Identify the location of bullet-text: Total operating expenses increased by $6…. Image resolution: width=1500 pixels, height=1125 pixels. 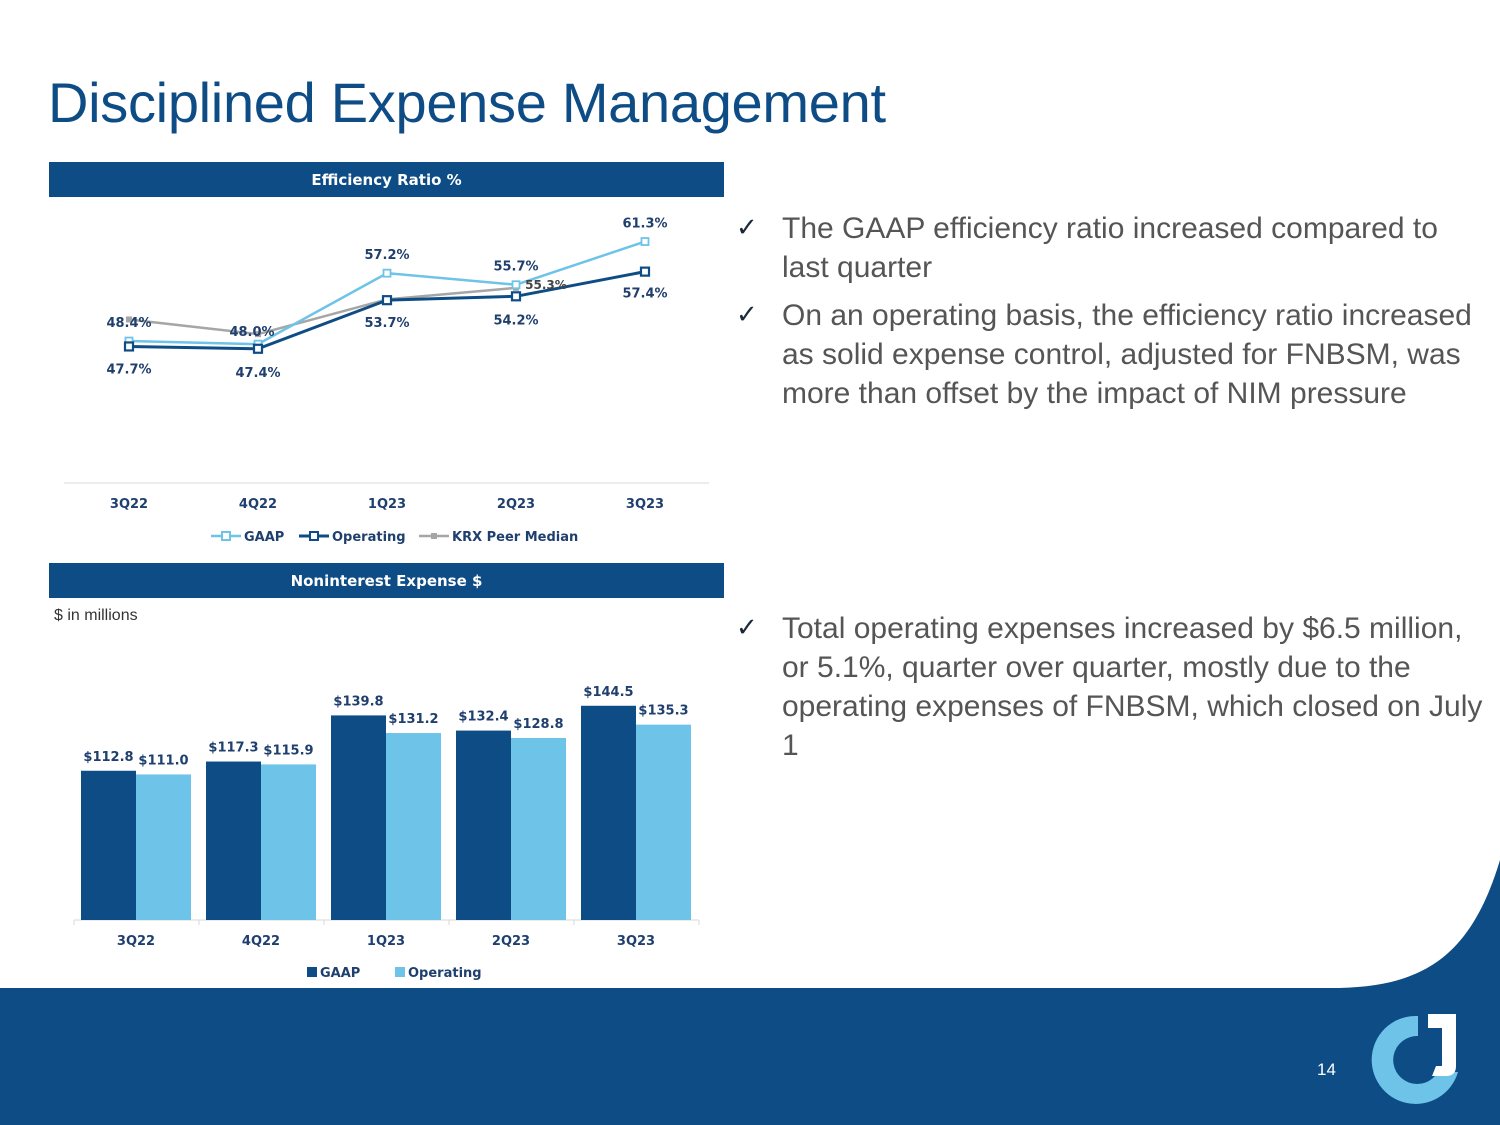
(1132, 687).